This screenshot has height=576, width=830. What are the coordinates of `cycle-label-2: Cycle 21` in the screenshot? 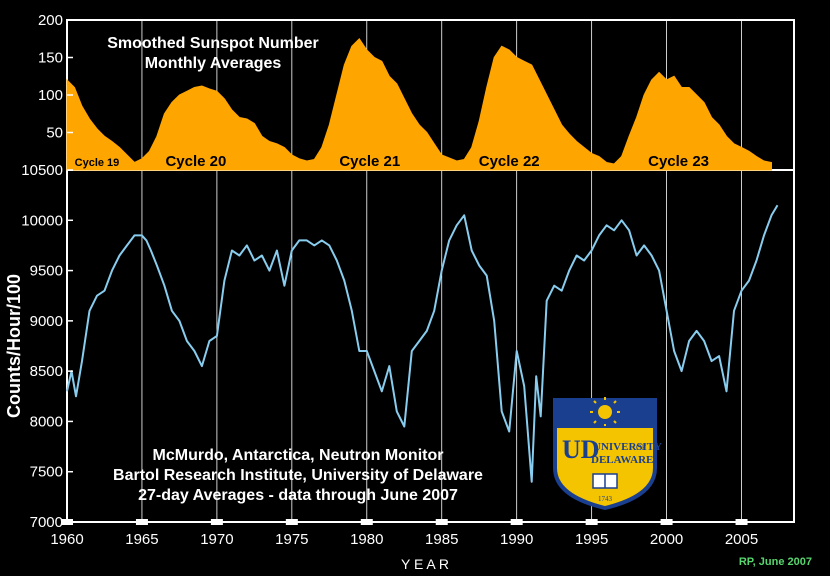 It's located at (369, 161).